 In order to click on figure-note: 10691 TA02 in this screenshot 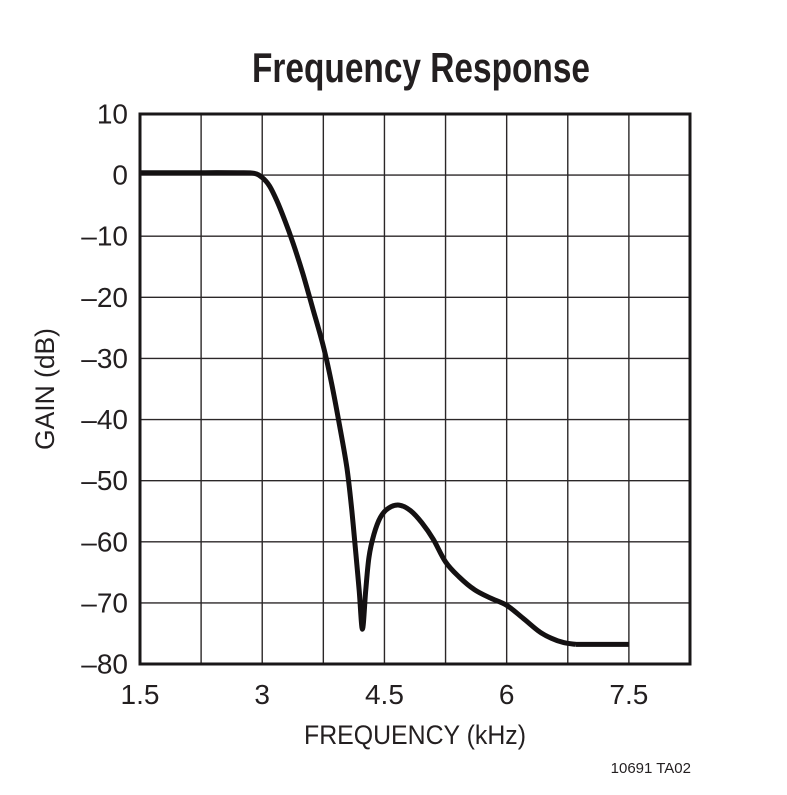, I will do `click(651, 768)`.